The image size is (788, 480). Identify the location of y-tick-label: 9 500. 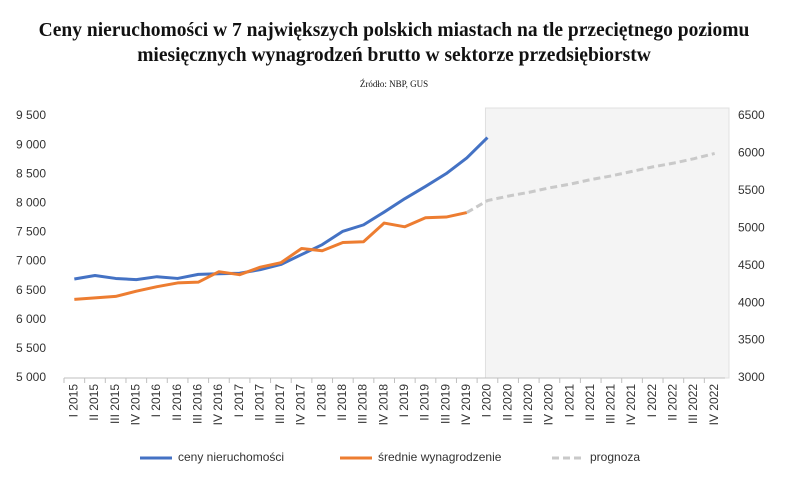
(31, 115).